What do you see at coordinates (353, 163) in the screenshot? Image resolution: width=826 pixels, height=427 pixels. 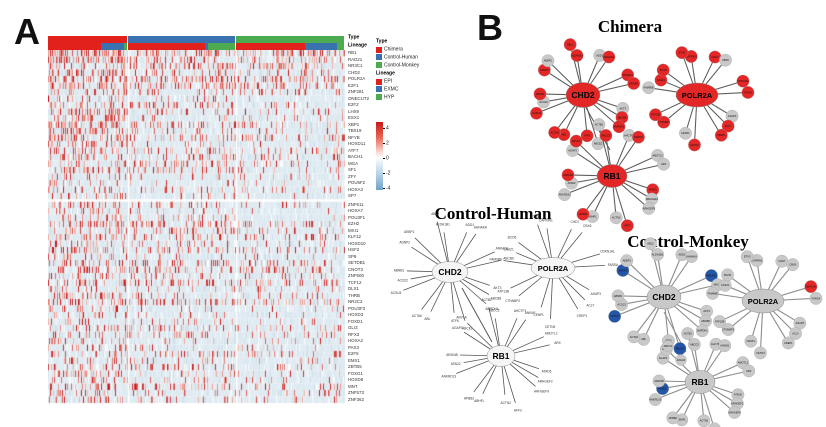 I see `gene-label: MGA` at bounding box center [353, 163].